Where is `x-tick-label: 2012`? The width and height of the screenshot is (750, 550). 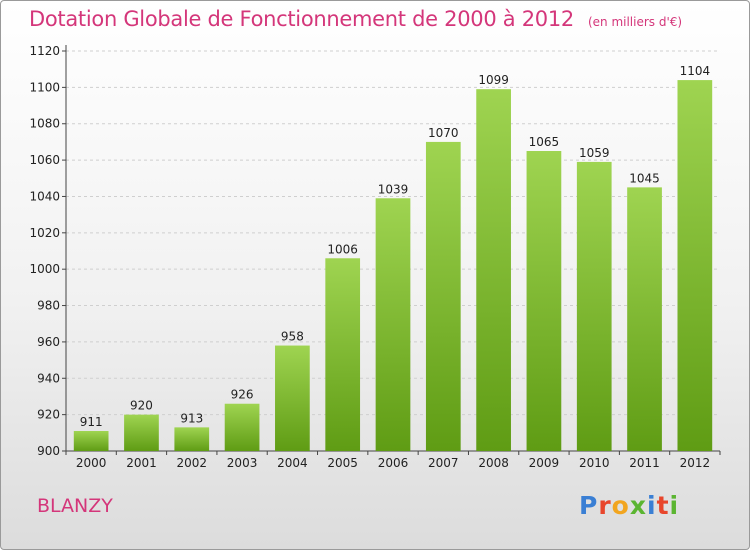
x-tick-label: 2012 is located at coordinates (695, 463).